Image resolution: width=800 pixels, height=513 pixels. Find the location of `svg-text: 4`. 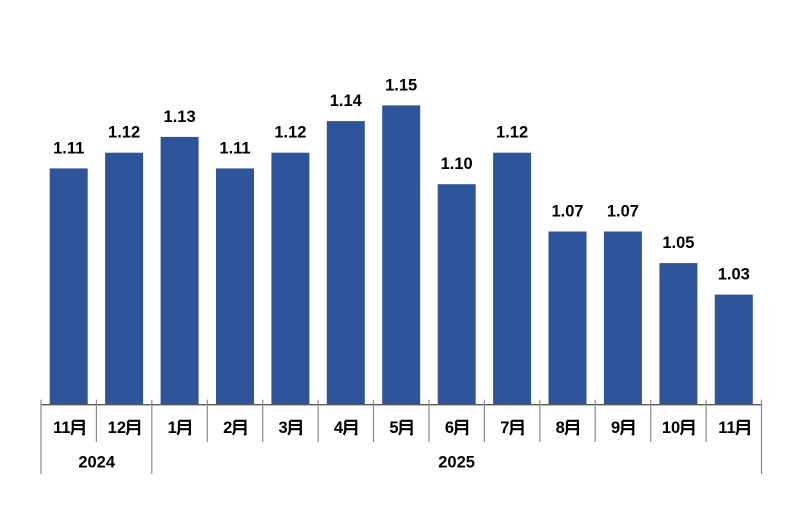

svg-text: 4 is located at coordinates (339, 428).